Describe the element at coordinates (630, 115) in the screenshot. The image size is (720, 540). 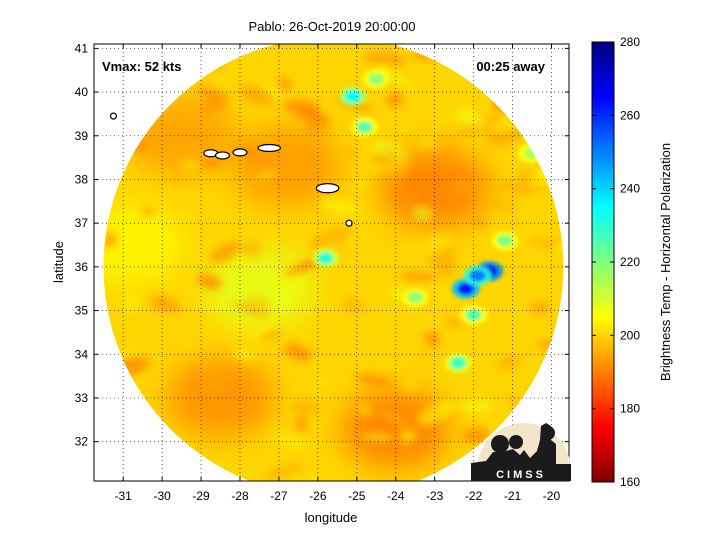
I see `colorbar-tick-label: 260` at that location.